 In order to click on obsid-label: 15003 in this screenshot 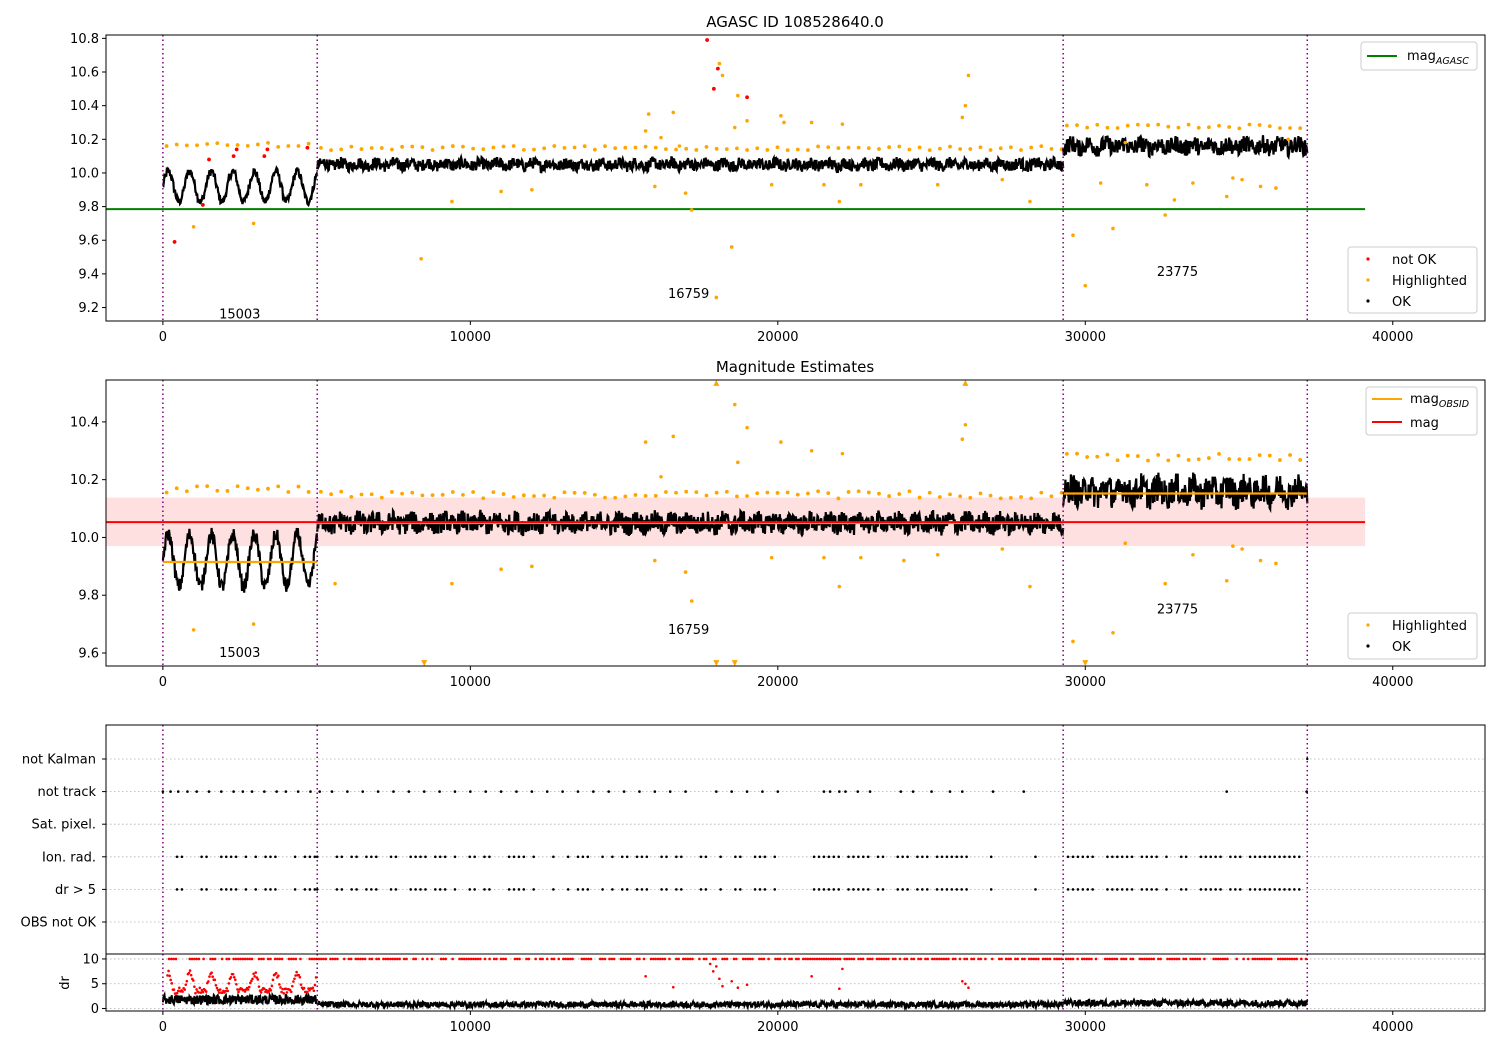, I will do `click(239, 314)`.